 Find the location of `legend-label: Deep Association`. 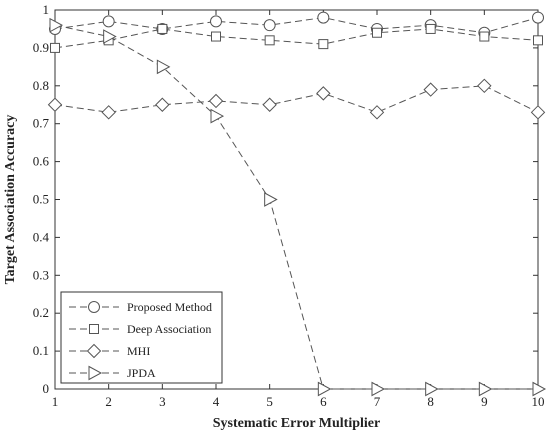

legend-label: Deep Association is located at coordinates (169, 329).